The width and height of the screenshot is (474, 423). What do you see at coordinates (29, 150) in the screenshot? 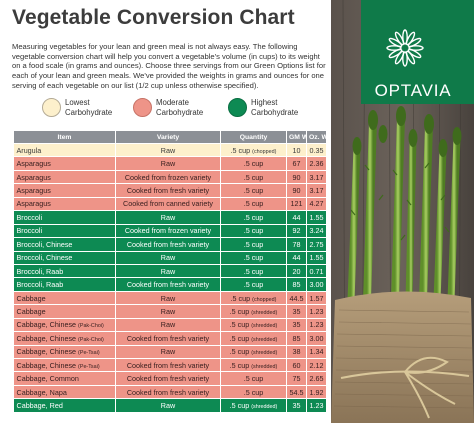
I see `item-name: Arugula` at bounding box center [29, 150].